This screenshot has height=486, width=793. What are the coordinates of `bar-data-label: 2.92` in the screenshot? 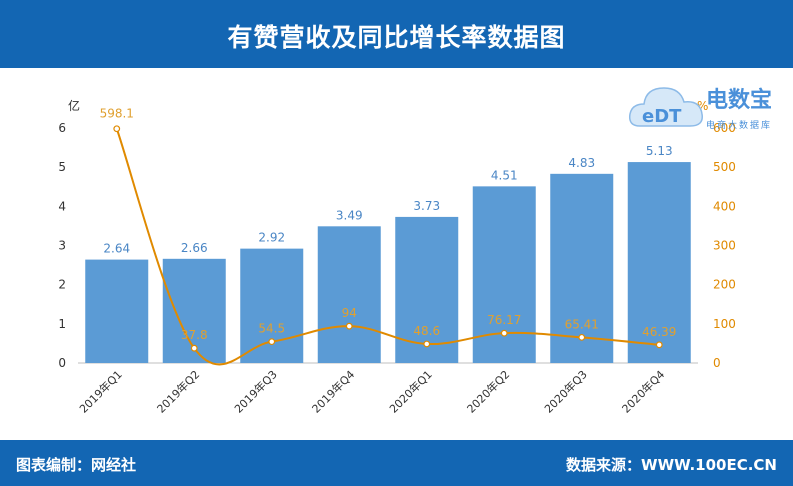 It's located at (271, 238).